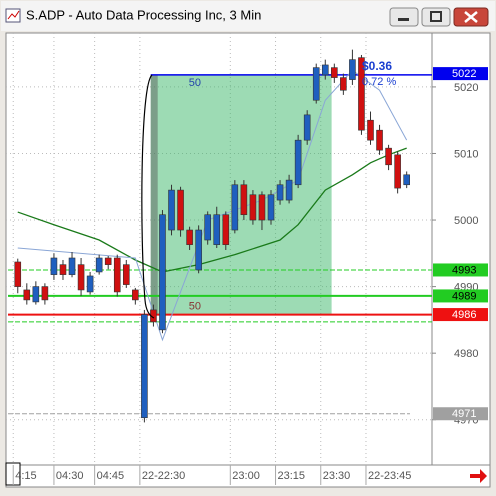 This screenshot has width=496, height=496. I want to click on y-tick-label: 4980, so click(466, 354).